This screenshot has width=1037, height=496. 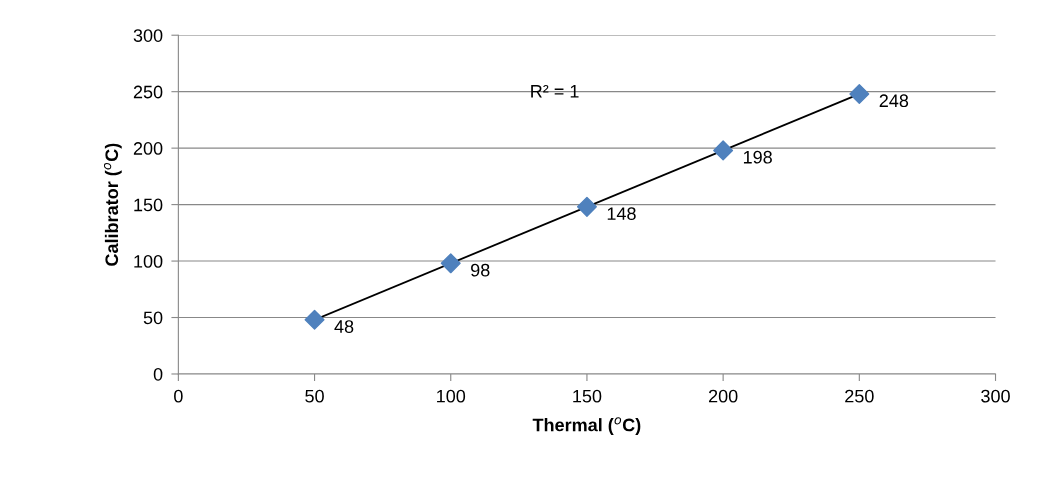 I want to click on data-label: 98, so click(x=480, y=270).